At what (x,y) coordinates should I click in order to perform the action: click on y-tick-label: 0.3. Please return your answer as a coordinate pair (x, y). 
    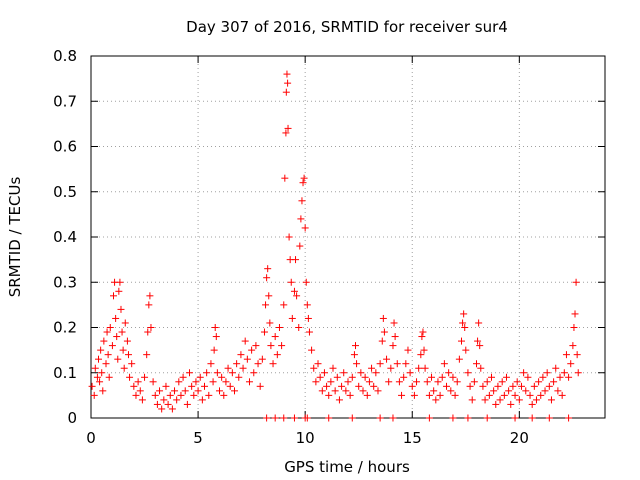
    Looking at the image, I should click on (65, 282).